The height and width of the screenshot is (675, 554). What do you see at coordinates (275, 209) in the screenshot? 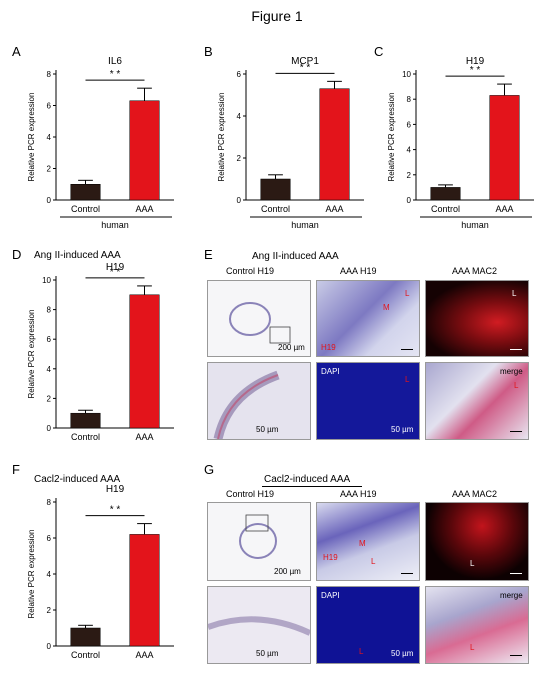
I see `chart-b-category-label: Control` at bounding box center [275, 209].